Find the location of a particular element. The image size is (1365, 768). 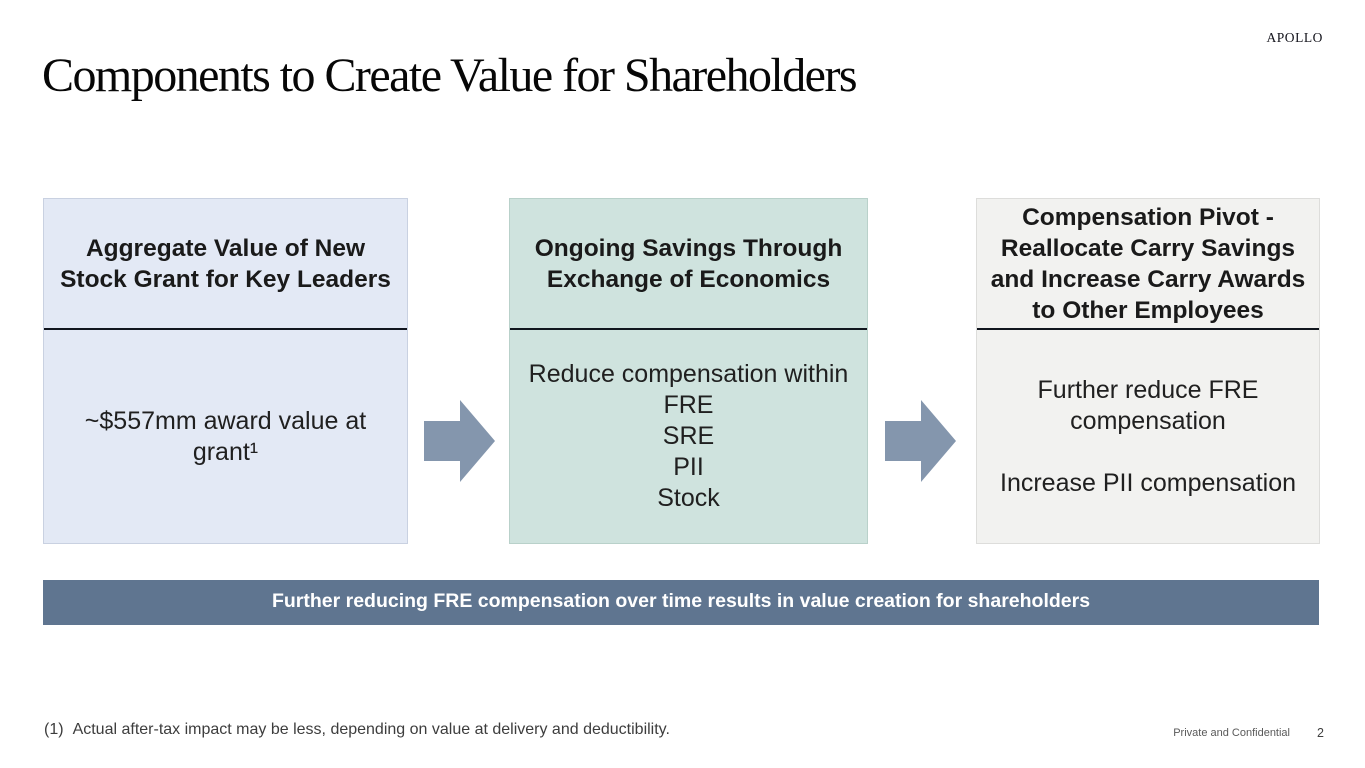

box-header-line: Aggregate Value of New is located at coordinates (225, 248).